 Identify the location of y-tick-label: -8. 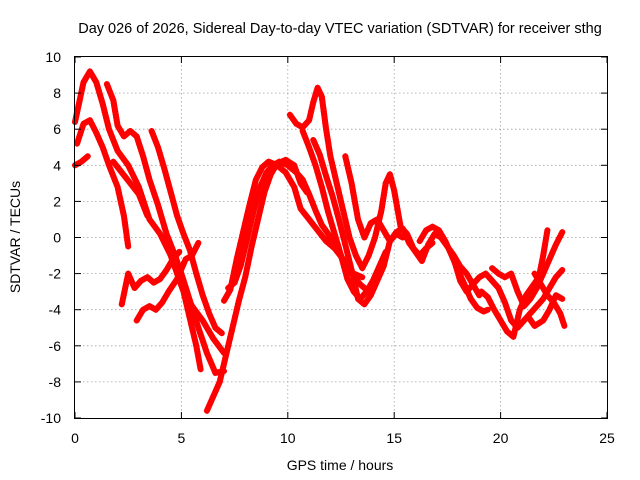
(55, 382).